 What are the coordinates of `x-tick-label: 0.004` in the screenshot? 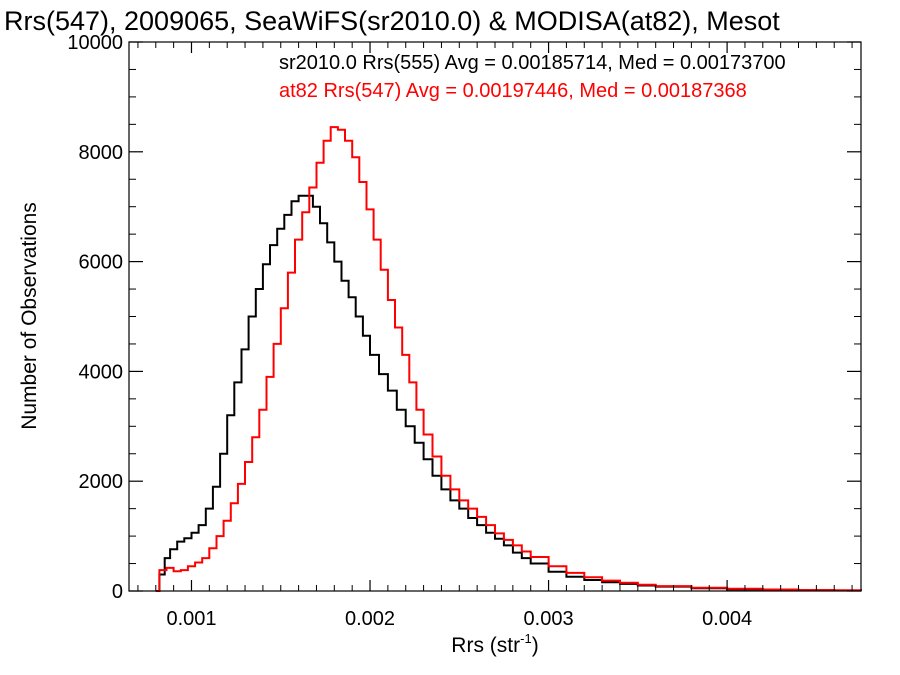 It's located at (727, 619).